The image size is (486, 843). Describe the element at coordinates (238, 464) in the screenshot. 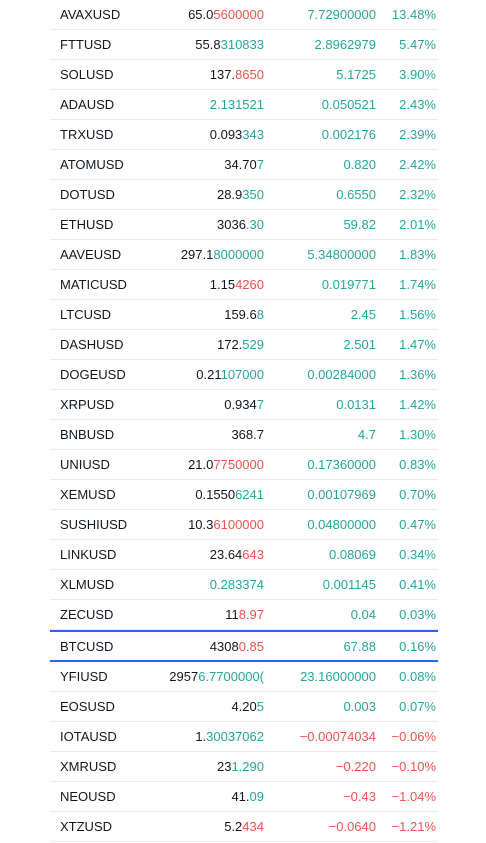

I see `last-price-tick: 7750000` at that location.